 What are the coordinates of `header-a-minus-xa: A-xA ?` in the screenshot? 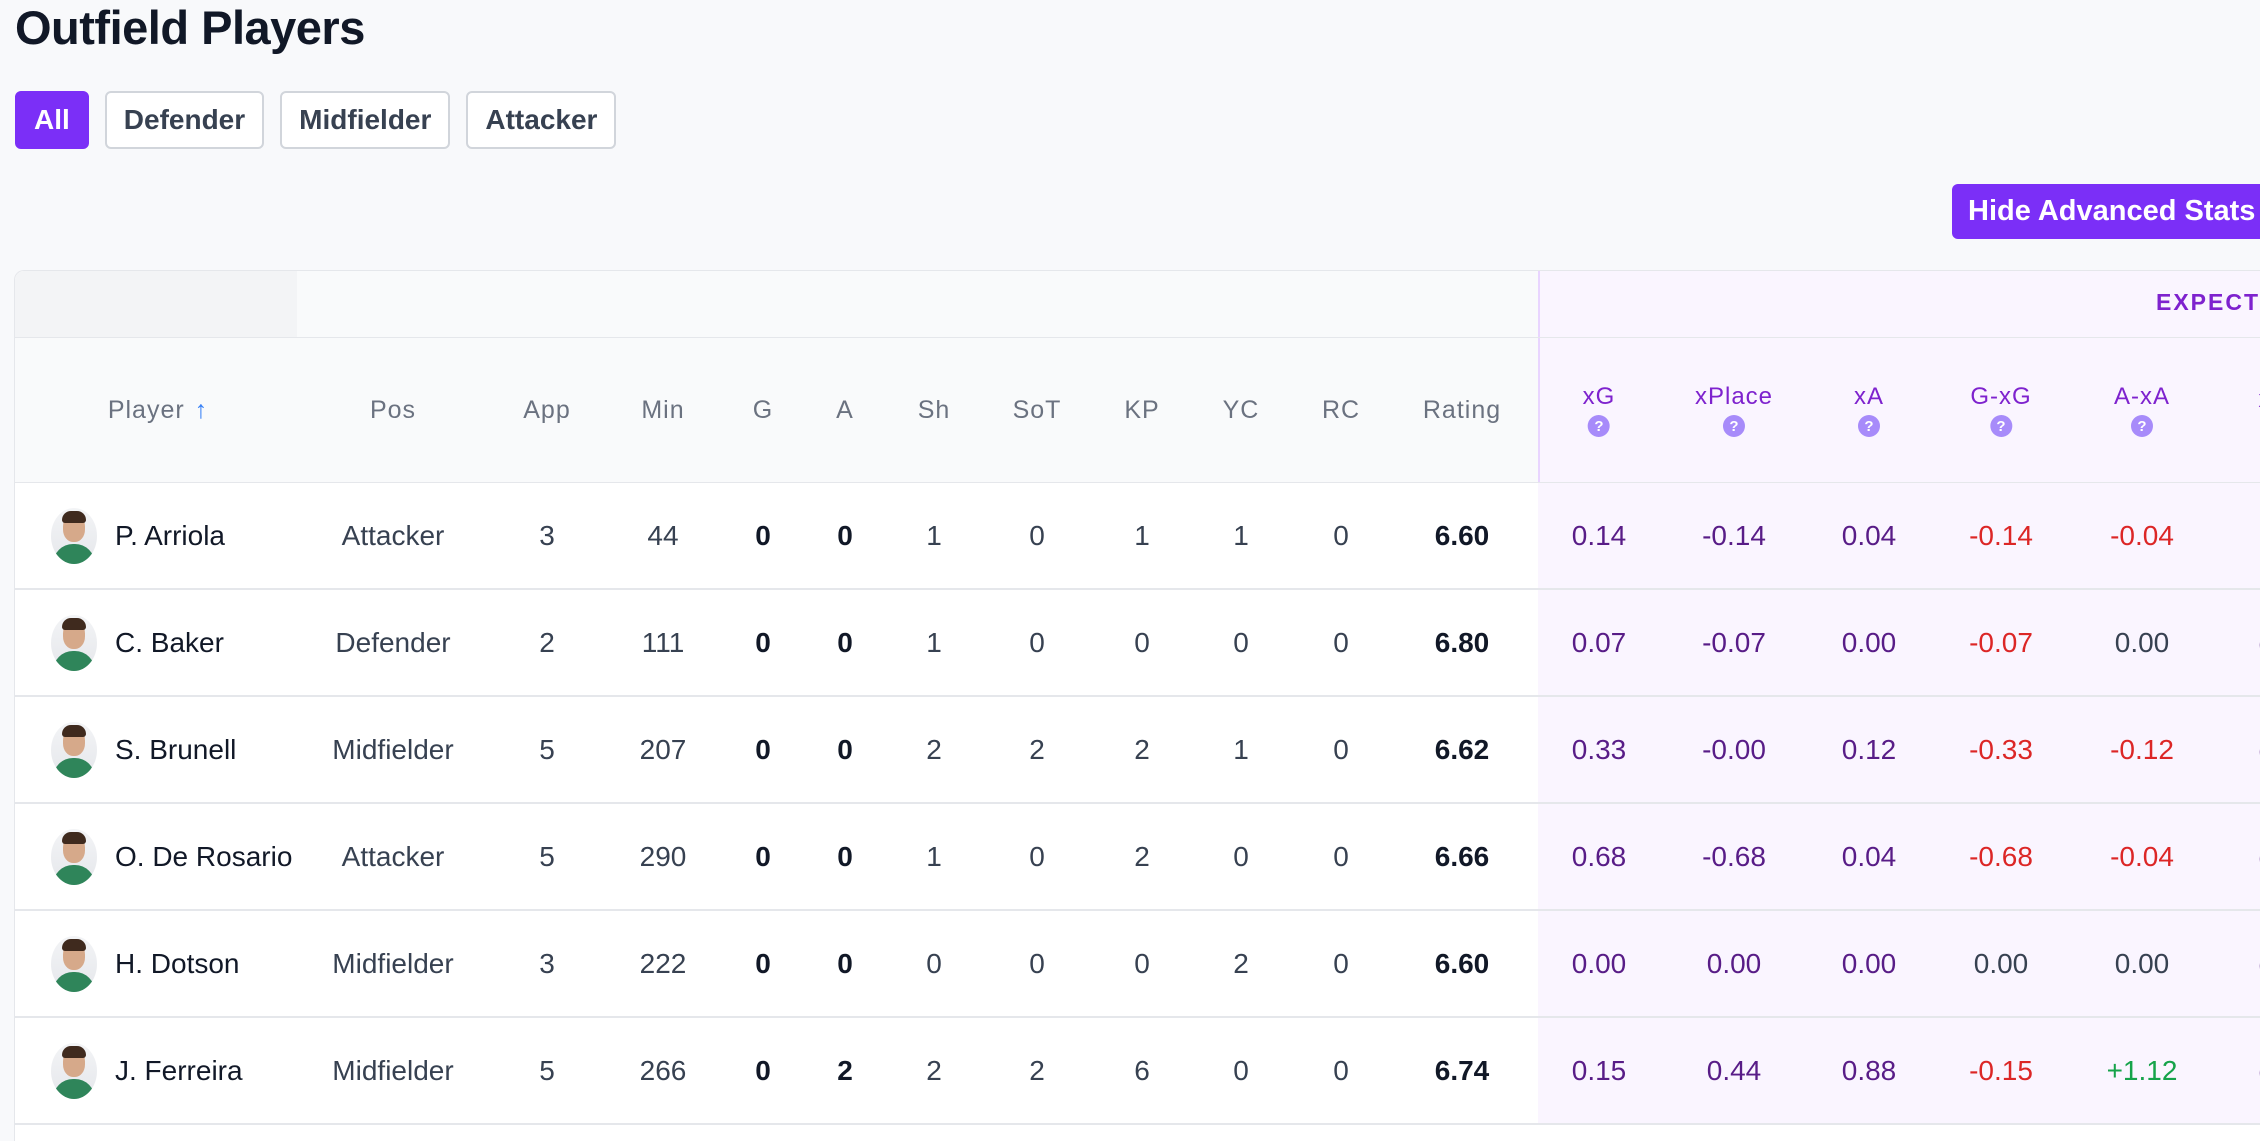 It's located at (2142, 410).